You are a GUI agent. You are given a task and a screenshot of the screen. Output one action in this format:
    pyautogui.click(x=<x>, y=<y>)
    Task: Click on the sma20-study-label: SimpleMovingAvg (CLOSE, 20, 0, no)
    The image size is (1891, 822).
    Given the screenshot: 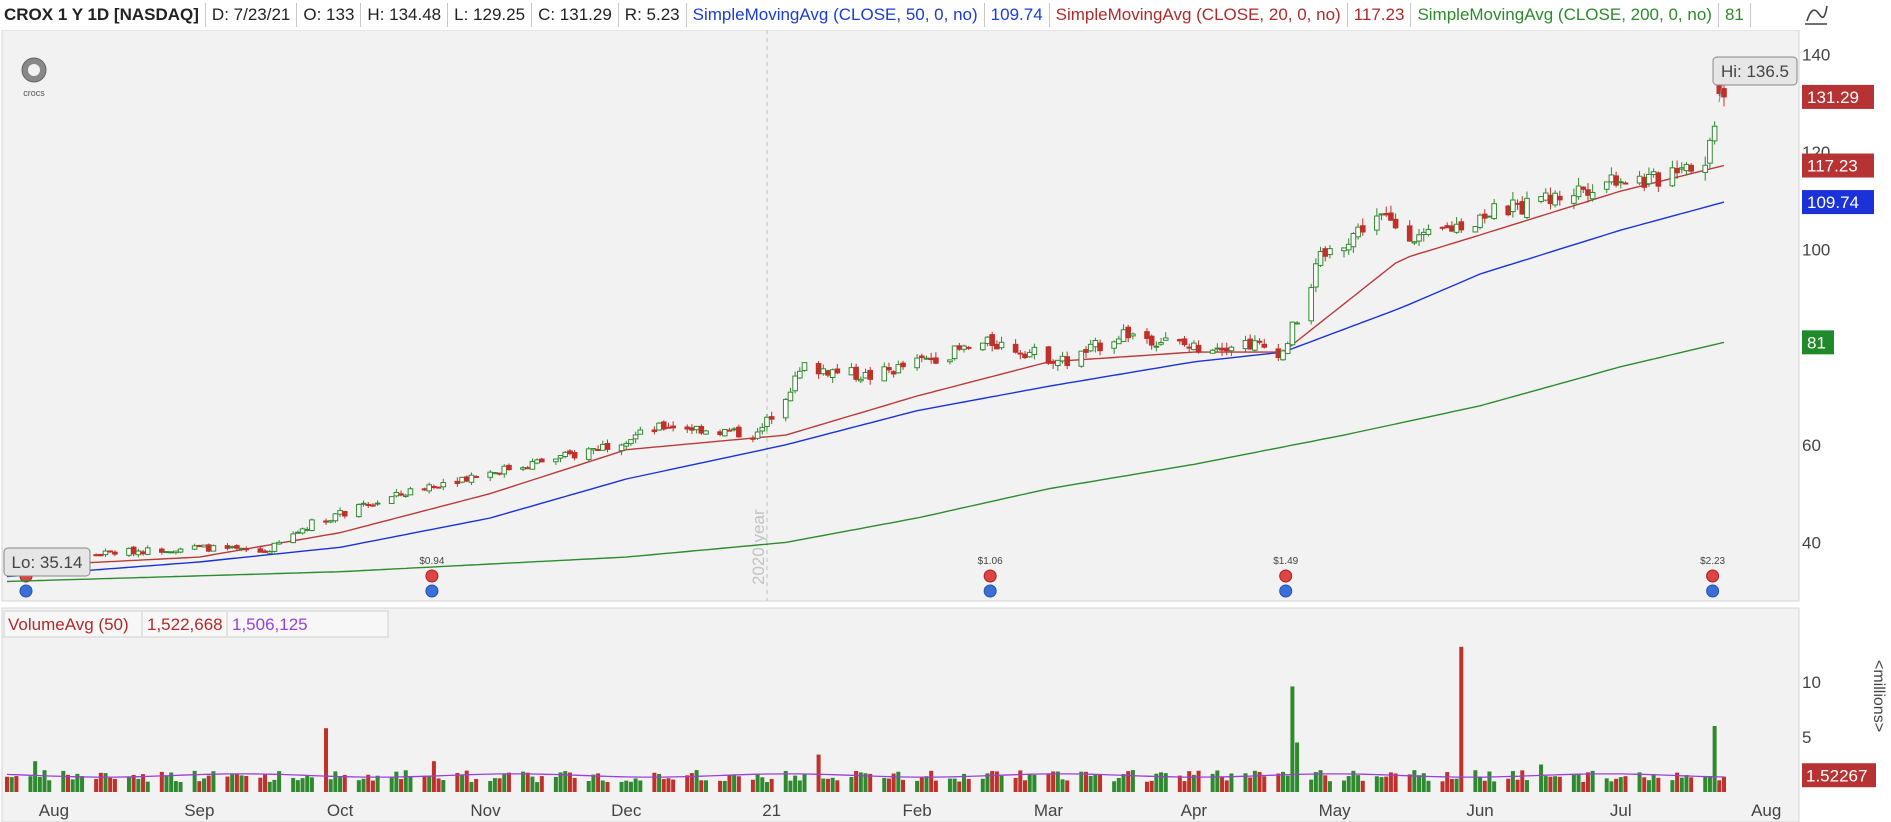 What is the action you would take?
    pyautogui.click(x=1199, y=15)
    